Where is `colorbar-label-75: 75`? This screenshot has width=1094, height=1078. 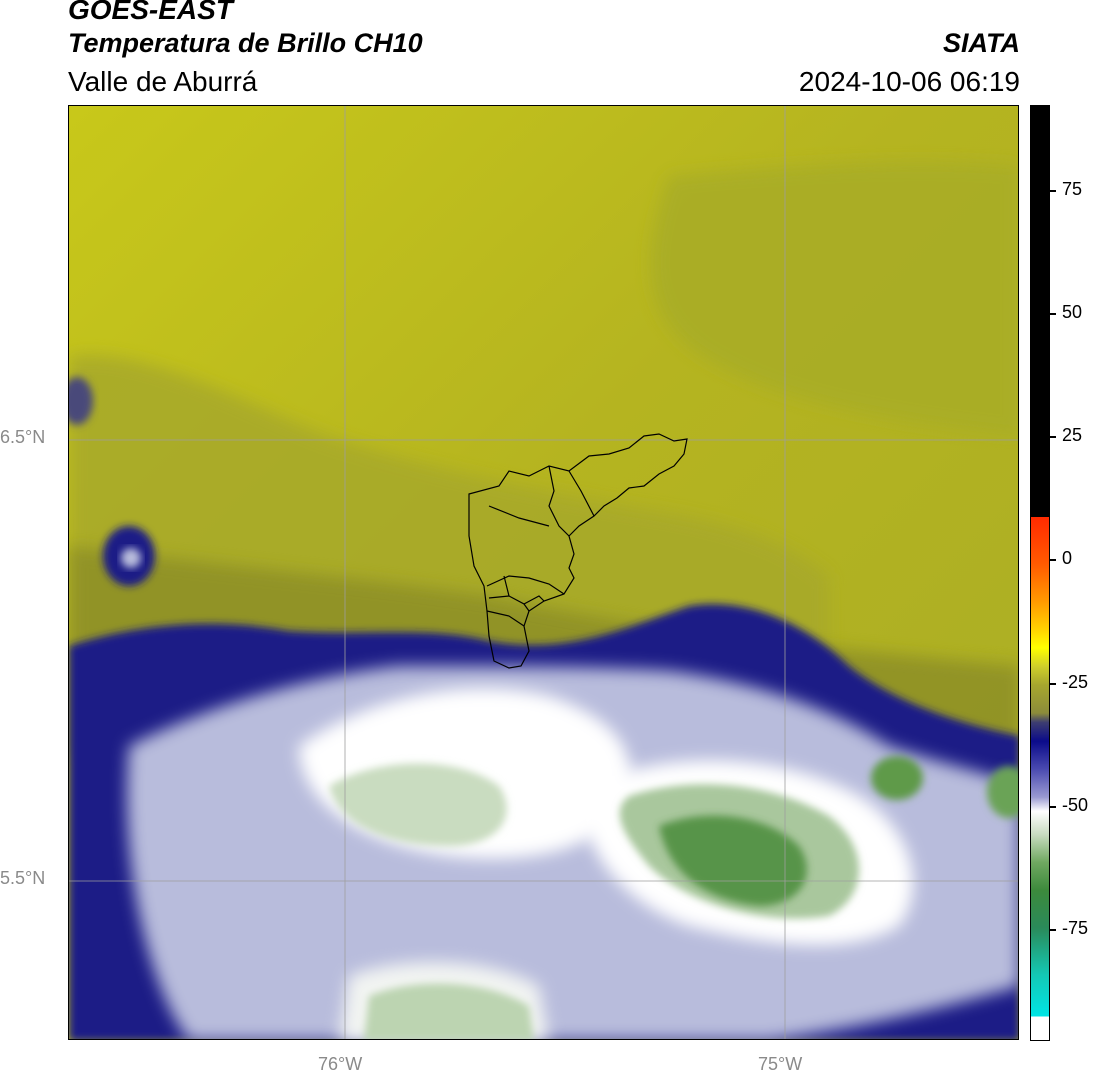
colorbar-label-75: 75 is located at coordinates (1072, 189).